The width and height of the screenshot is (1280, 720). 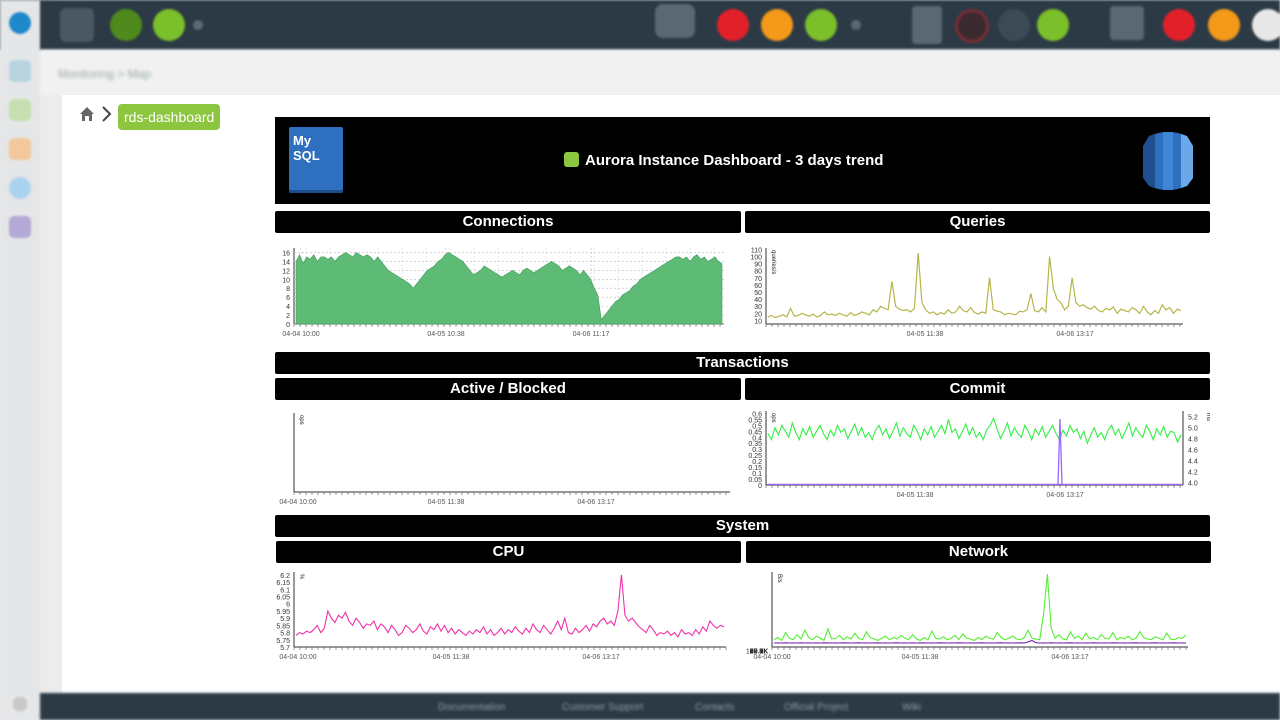 I want to click on right-y-tick-label: 4.8, so click(x=1193, y=439).